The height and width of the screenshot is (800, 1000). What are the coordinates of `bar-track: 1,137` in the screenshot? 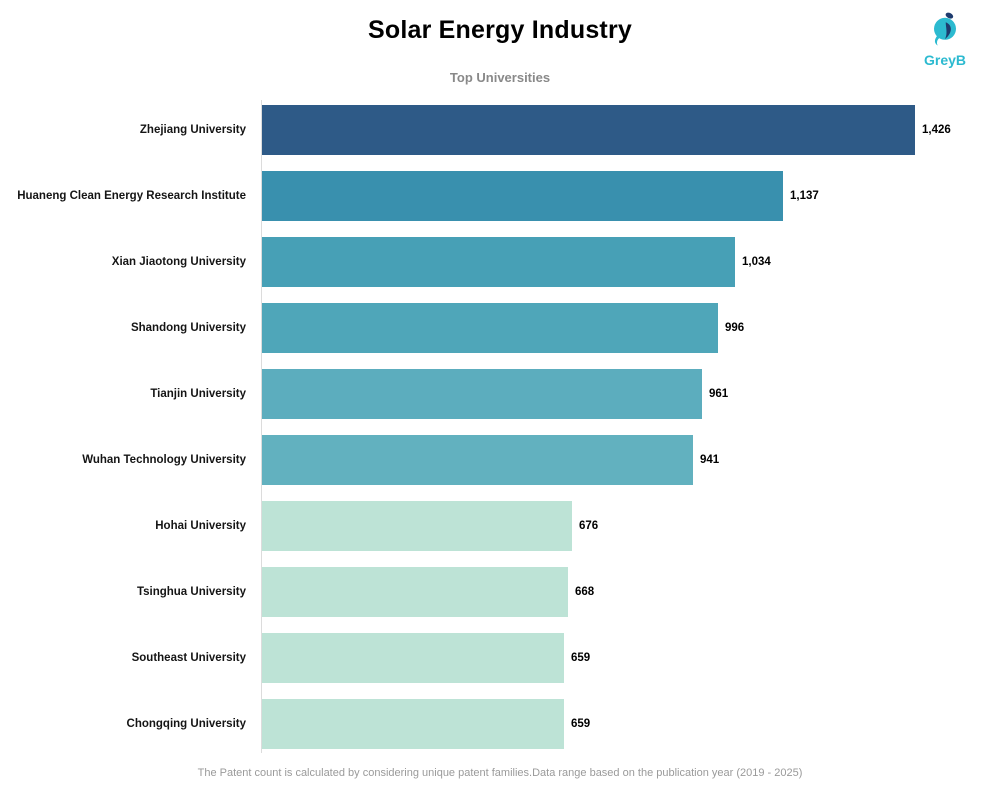 It's located at (631, 196).